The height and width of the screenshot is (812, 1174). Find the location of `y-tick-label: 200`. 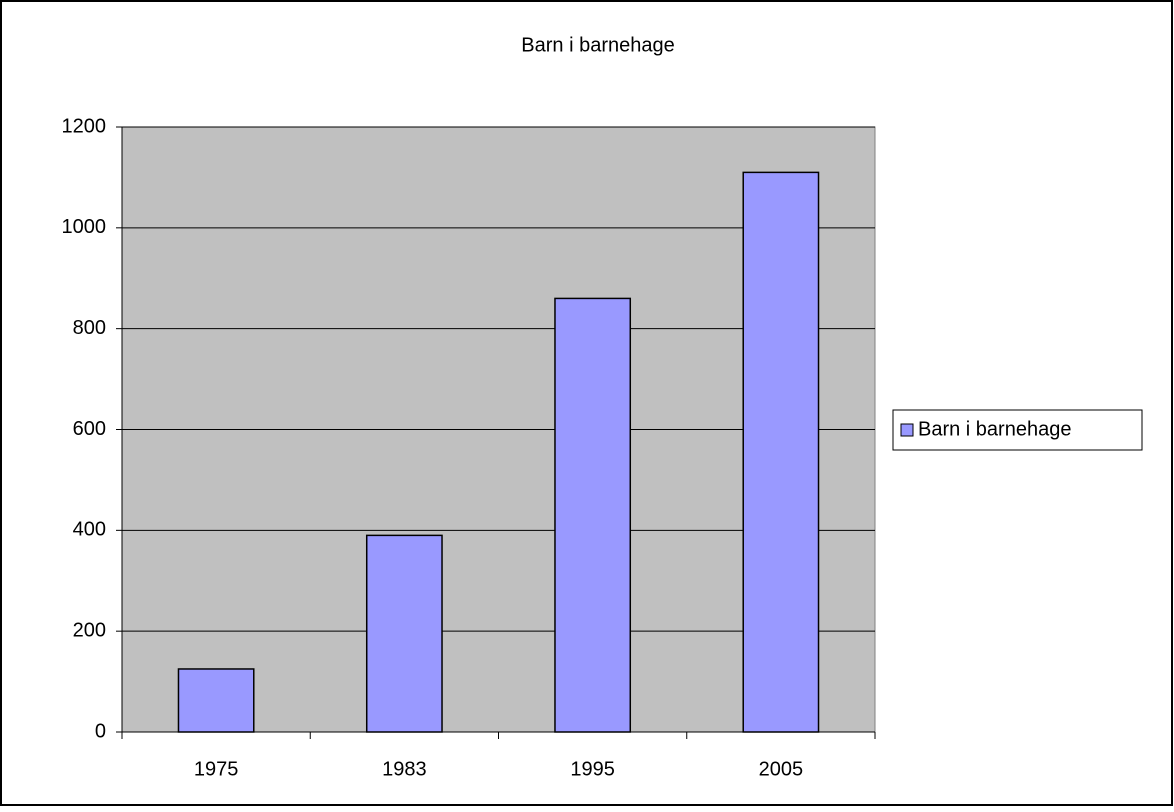

y-tick-label: 200 is located at coordinates (89, 630).